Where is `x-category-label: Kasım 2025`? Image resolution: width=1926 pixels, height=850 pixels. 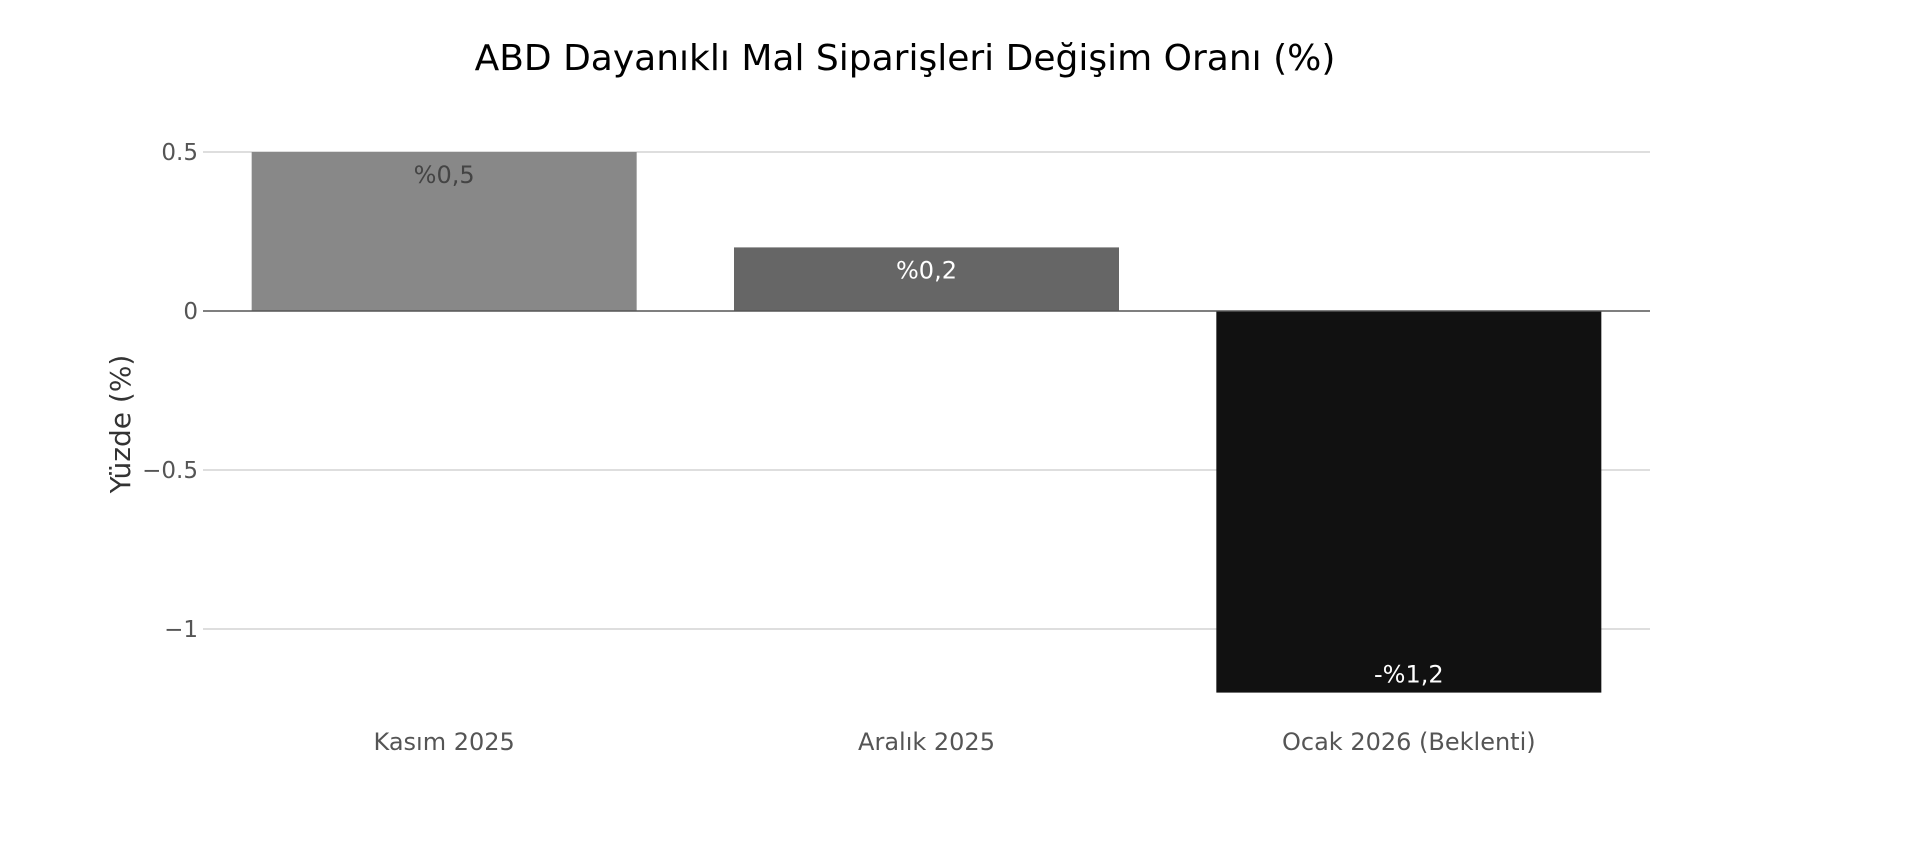
x-category-label: Kasım 2025 is located at coordinates (444, 742).